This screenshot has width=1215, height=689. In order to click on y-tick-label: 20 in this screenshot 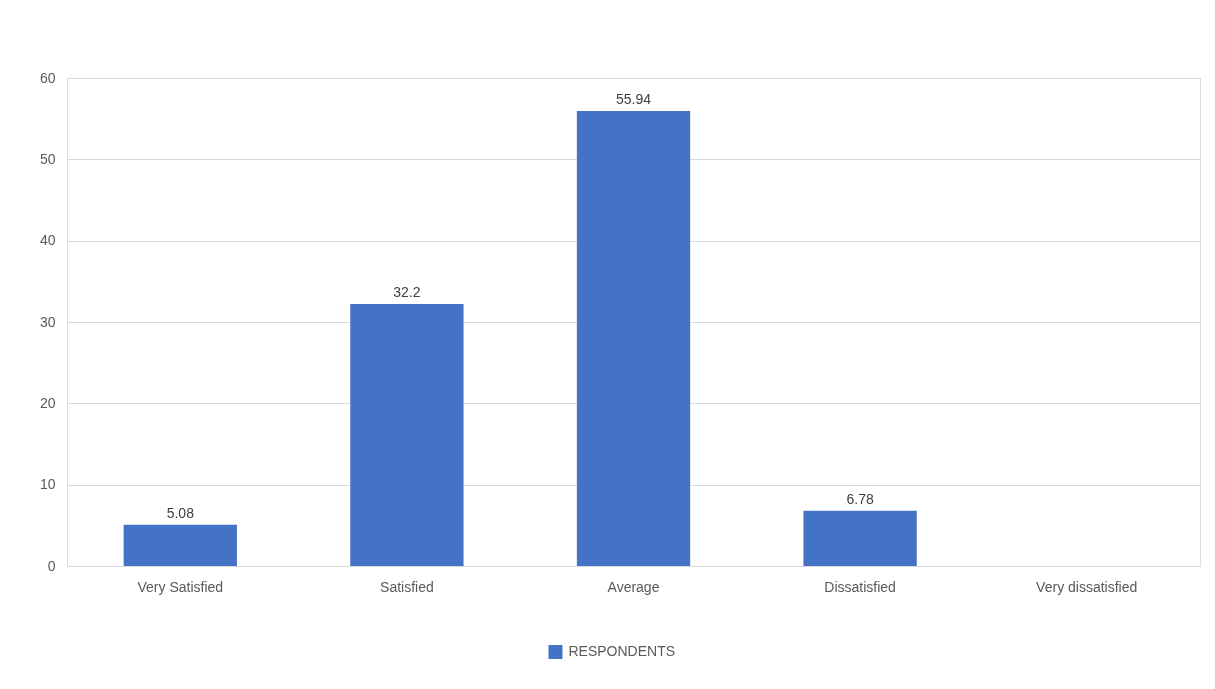, I will do `click(47, 402)`.